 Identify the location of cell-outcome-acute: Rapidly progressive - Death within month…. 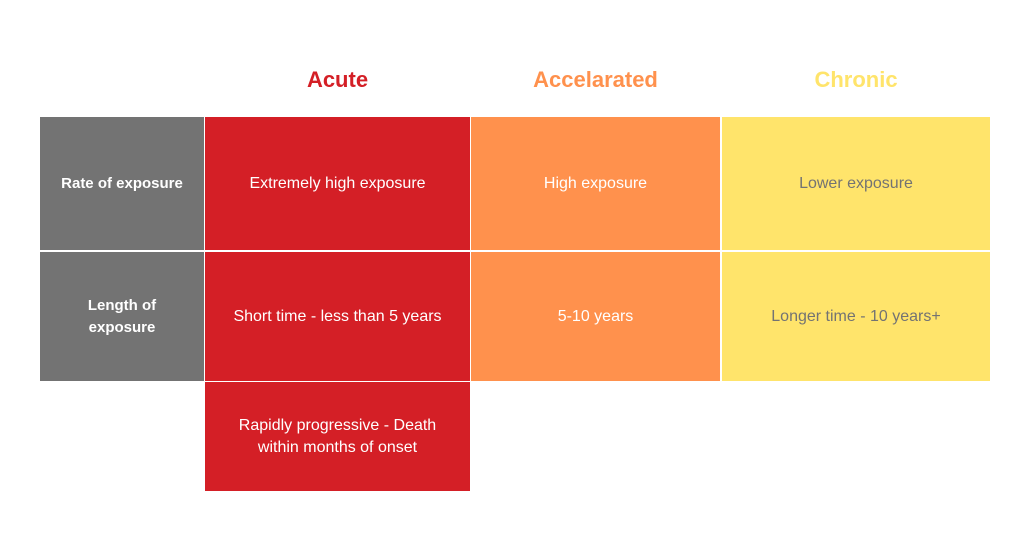
(337, 436).